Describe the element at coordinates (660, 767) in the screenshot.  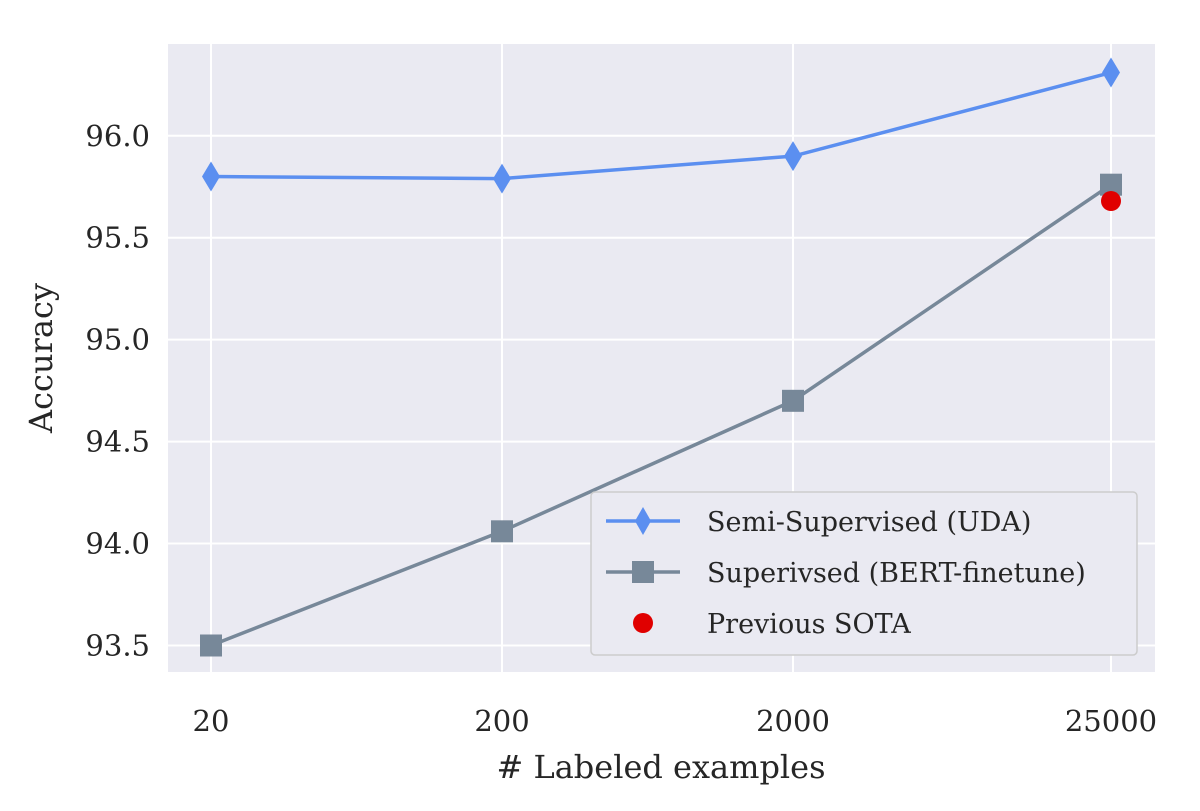
I see `x-axis-label: # Labeled examples` at that location.